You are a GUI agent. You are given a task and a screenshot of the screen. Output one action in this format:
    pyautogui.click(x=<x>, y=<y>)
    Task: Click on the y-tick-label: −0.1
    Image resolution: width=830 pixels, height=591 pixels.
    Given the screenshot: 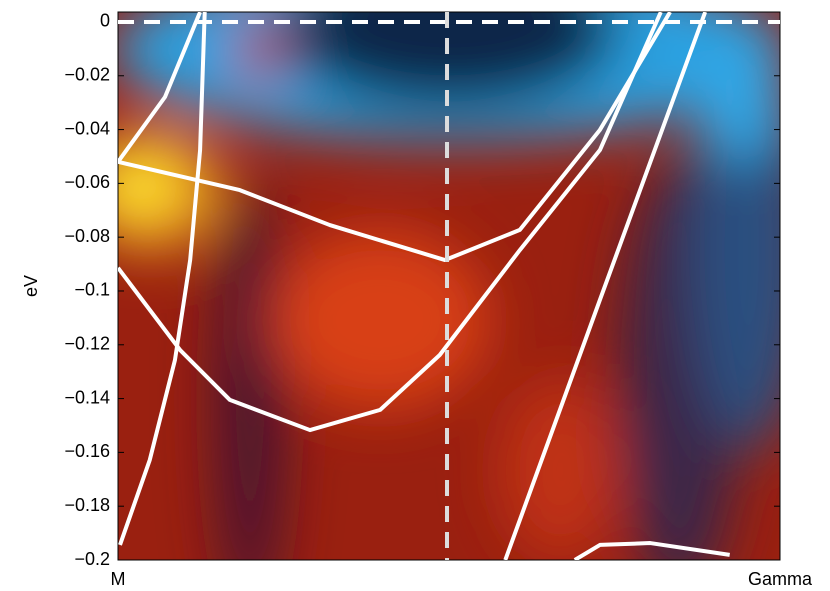 What is the action you would take?
    pyautogui.click(x=92, y=290)
    